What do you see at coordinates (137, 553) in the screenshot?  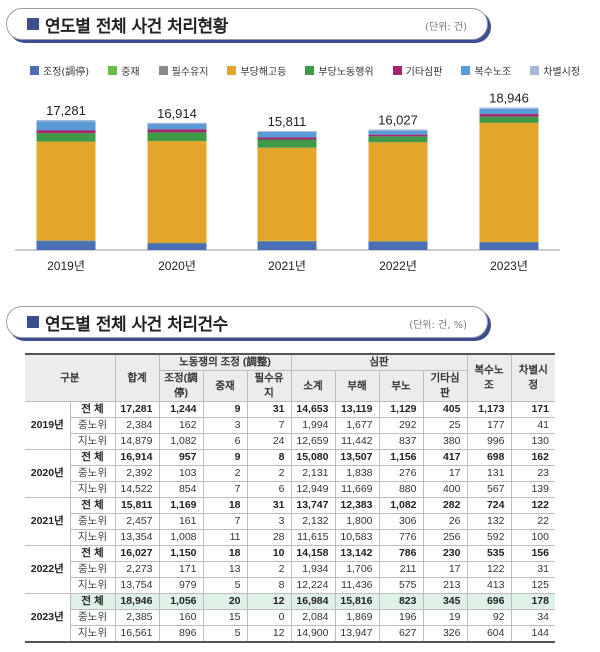 I see `value-cell: 16,027` at bounding box center [137, 553].